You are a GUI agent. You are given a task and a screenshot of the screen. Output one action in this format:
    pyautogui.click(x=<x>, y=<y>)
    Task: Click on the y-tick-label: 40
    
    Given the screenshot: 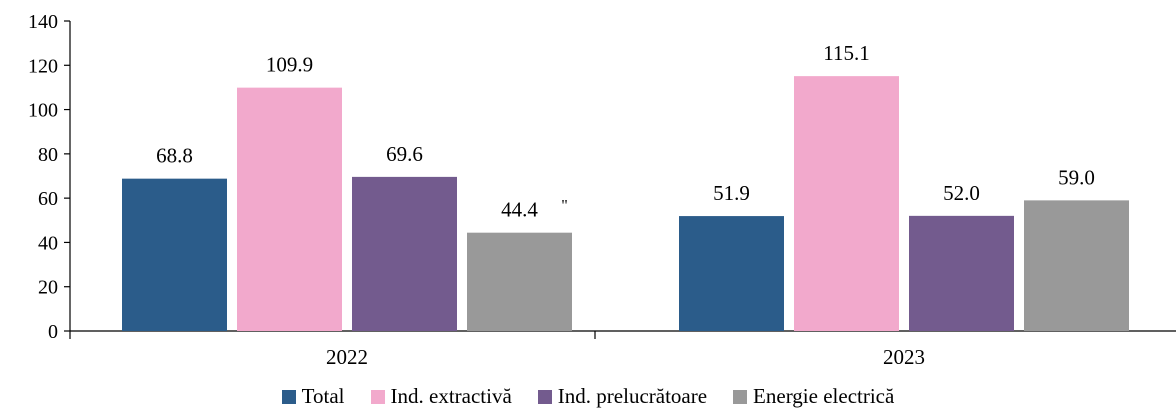 What is the action you would take?
    pyautogui.click(x=48, y=243)
    